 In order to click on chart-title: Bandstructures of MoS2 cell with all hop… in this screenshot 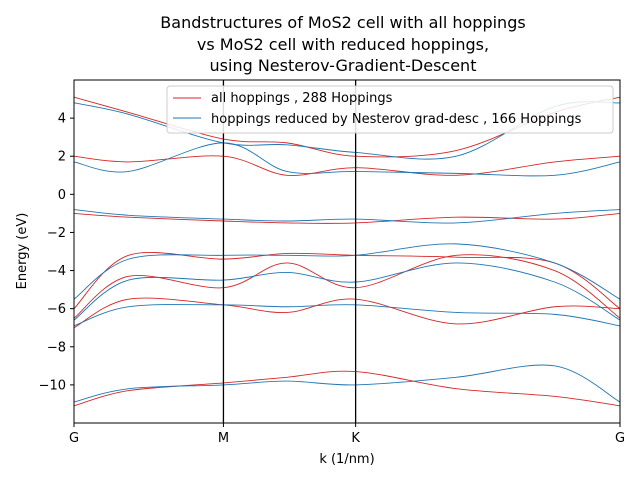, I will do `click(342, 44)`.